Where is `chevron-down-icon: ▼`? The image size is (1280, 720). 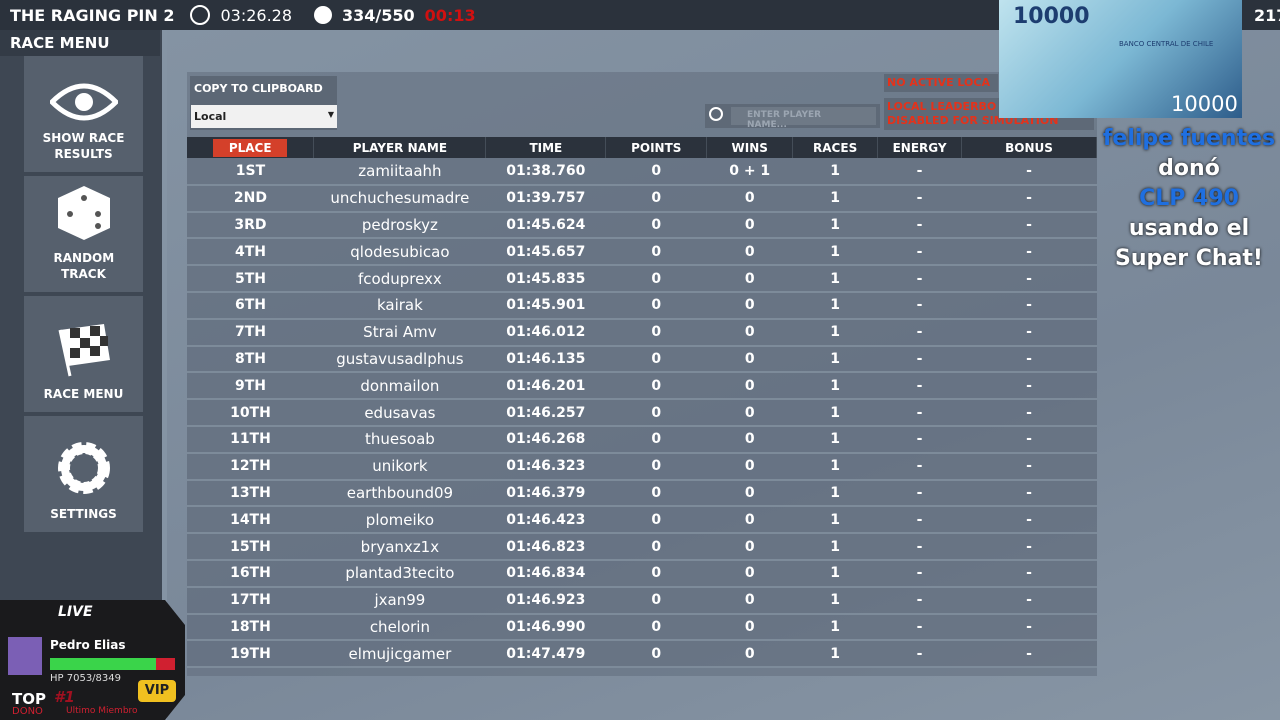
chevron-down-icon: ▼ is located at coordinates (330, 114).